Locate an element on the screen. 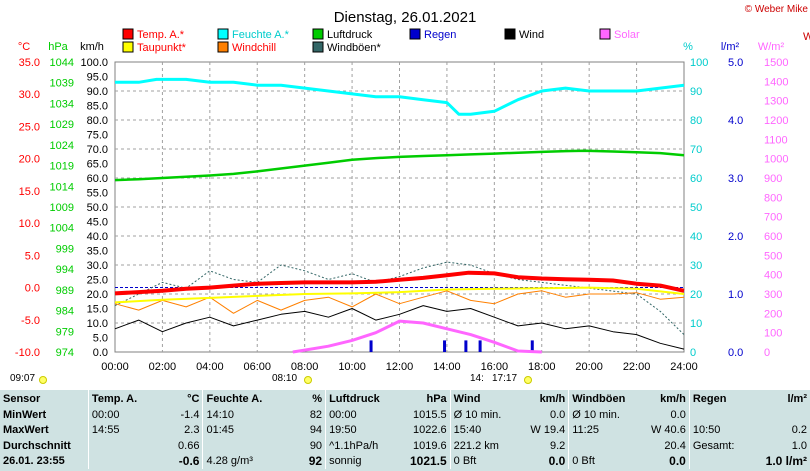 The width and height of the screenshot is (810, 471). humidity-unit-label: % is located at coordinates (688, 47).